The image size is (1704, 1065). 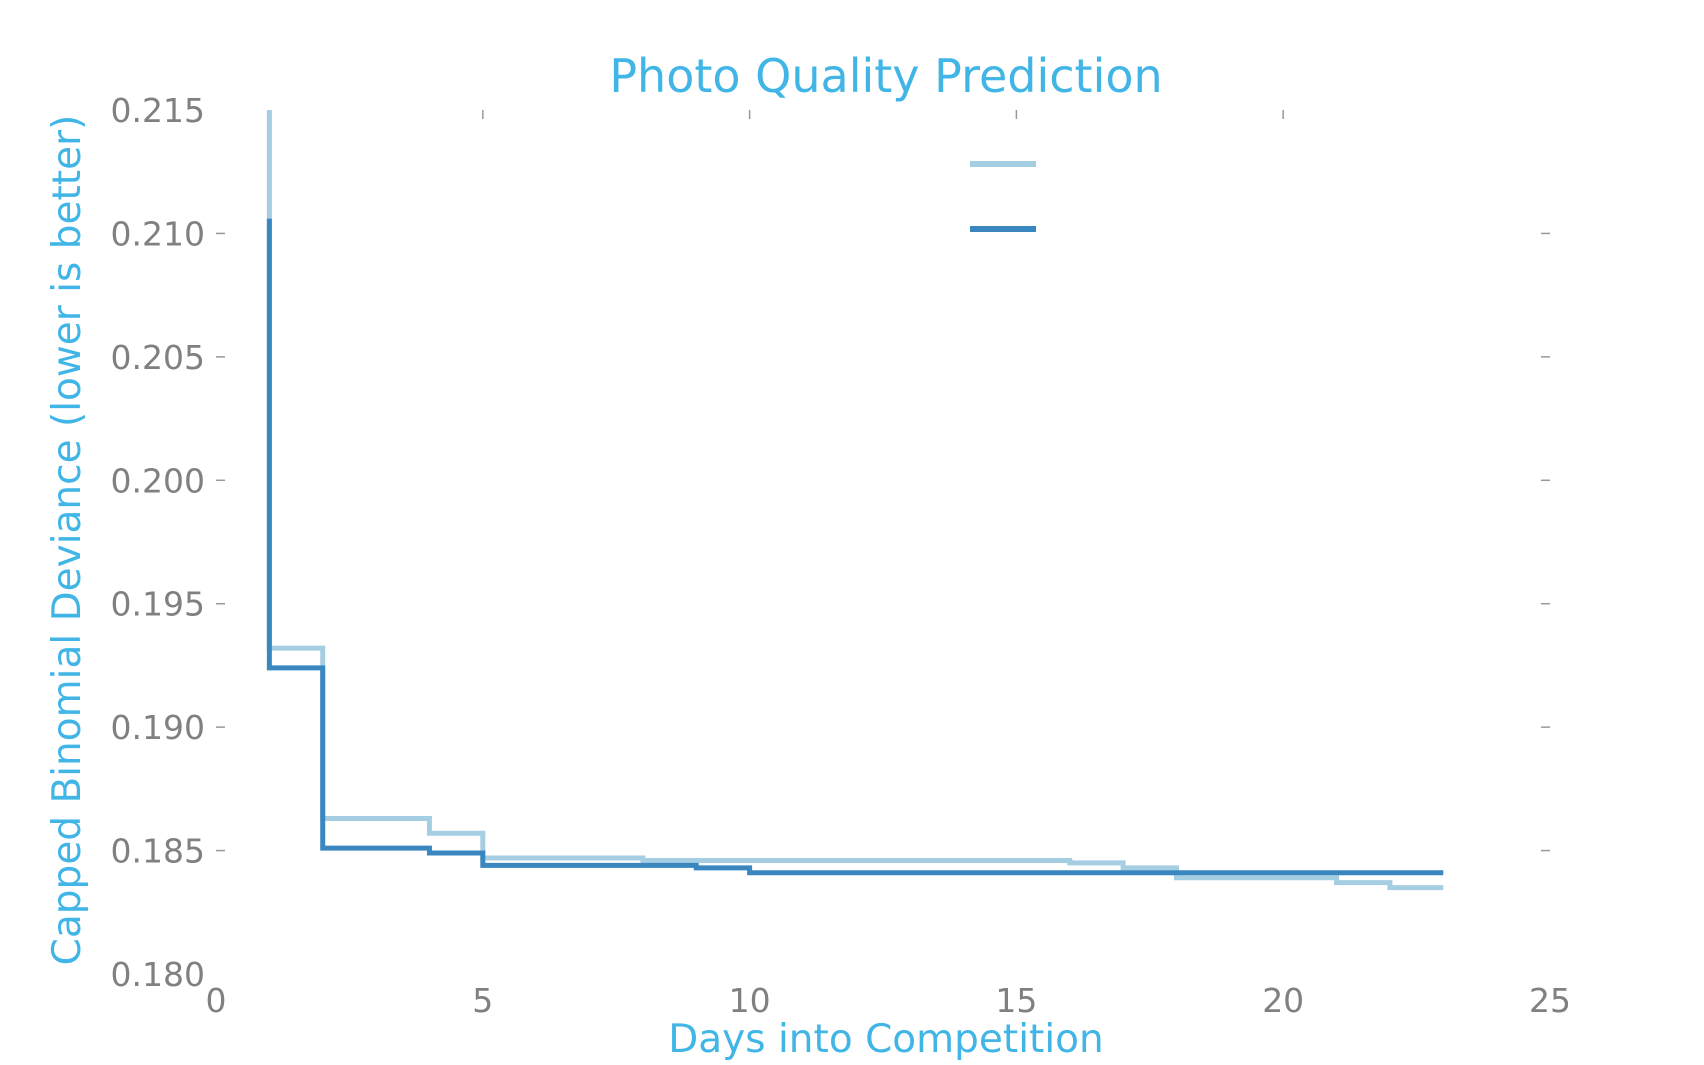 What do you see at coordinates (158, 974) in the screenshot?
I see `y-tick-label: 0.180` at bounding box center [158, 974].